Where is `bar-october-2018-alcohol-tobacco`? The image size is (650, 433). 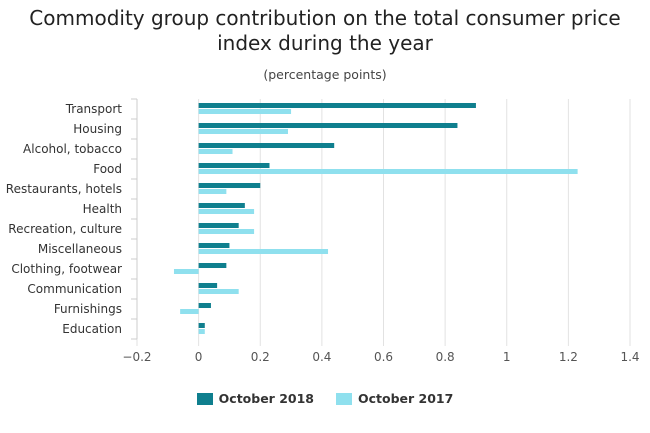
bar-october-2018-alcohol-tobacco is located at coordinates (266, 145).